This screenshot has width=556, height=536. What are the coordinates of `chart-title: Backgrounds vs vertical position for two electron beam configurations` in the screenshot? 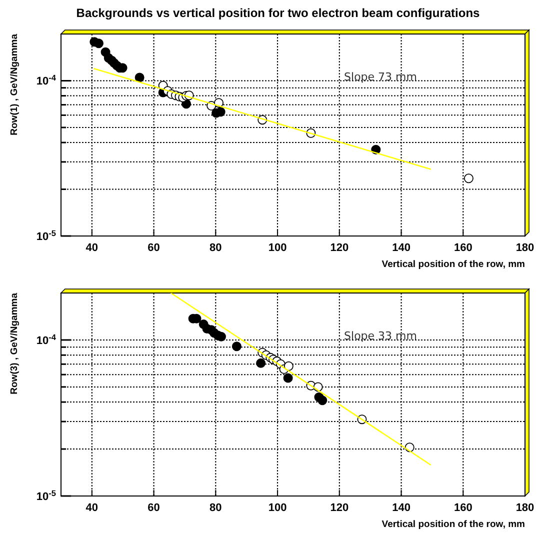 It's located at (278, 13).